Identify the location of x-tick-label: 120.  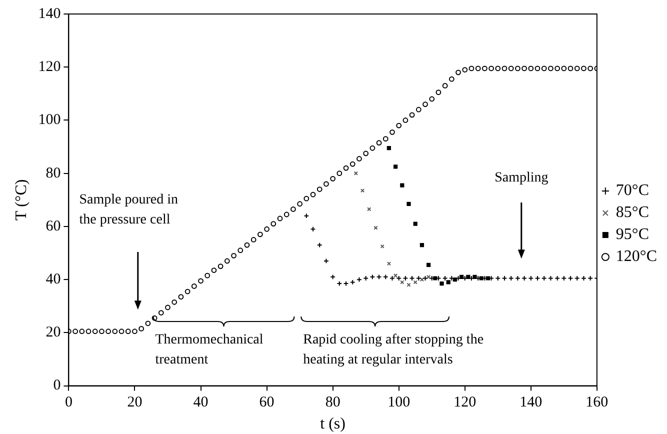
(465, 402).